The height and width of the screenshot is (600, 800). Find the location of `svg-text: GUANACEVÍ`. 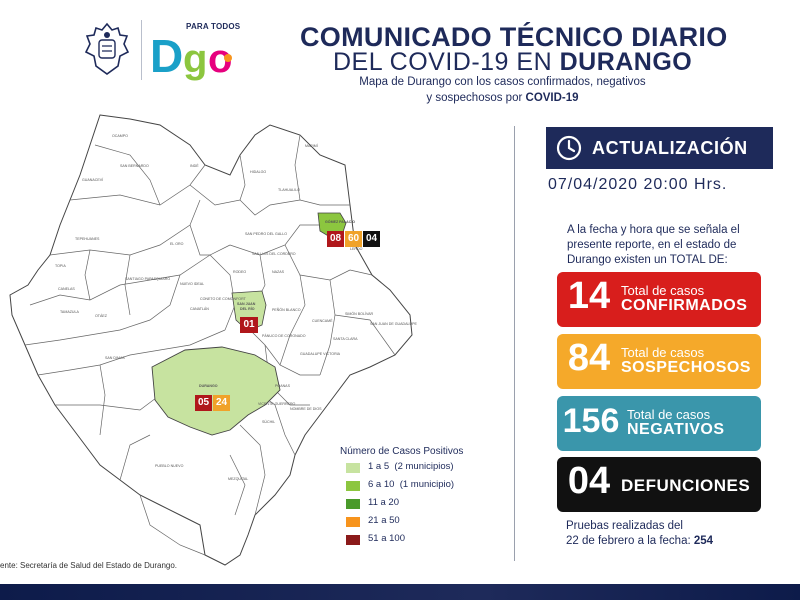

svg-text: GUANACEVÍ is located at coordinates (92, 180).